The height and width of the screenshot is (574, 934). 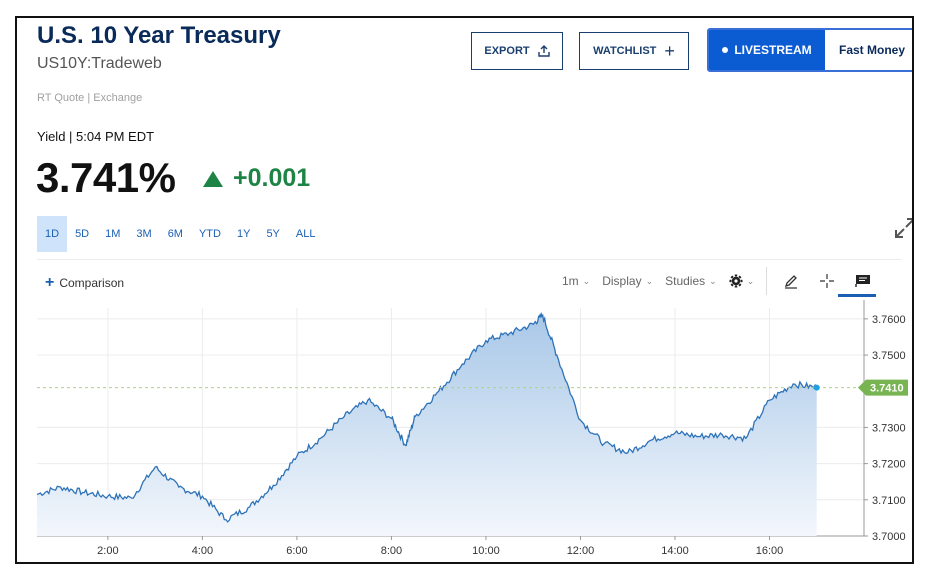 I want to click on x-tick-label: 14:00, so click(x=675, y=551).